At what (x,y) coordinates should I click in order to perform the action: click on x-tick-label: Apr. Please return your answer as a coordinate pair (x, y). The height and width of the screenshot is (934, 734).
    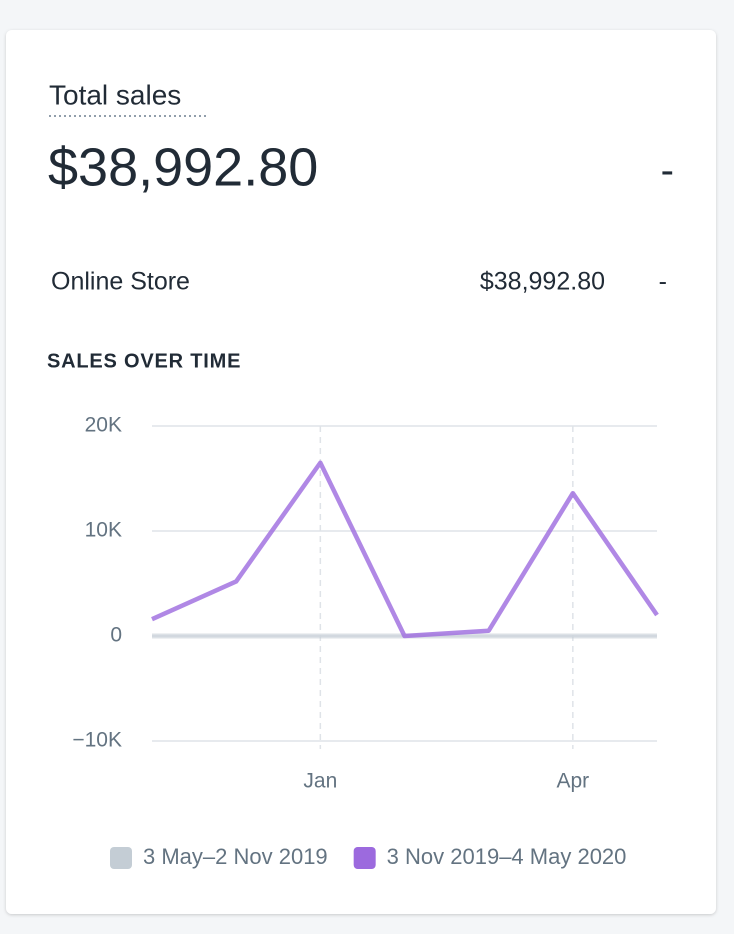
    Looking at the image, I should click on (572, 781).